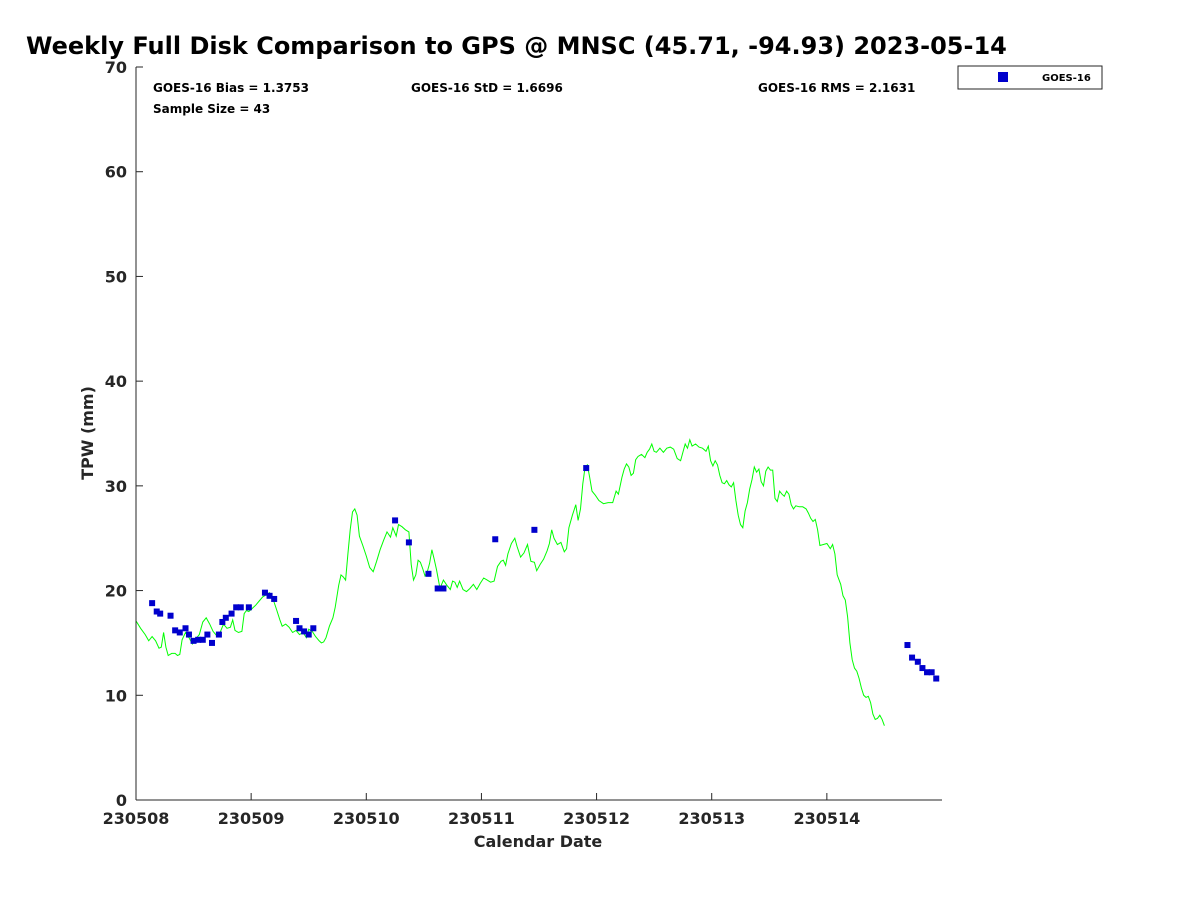 The width and height of the screenshot is (1200, 900). Describe the element at coordinates (251, 818) in the screenshot. I see `x-tick-label: 230509` at that location.